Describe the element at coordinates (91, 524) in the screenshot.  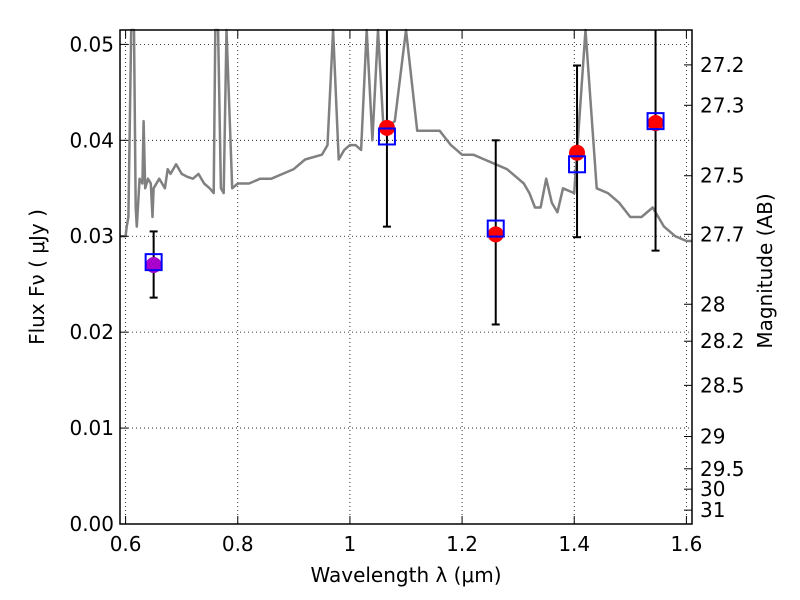
I see `y-tick-label-0: 0.00` at that location.